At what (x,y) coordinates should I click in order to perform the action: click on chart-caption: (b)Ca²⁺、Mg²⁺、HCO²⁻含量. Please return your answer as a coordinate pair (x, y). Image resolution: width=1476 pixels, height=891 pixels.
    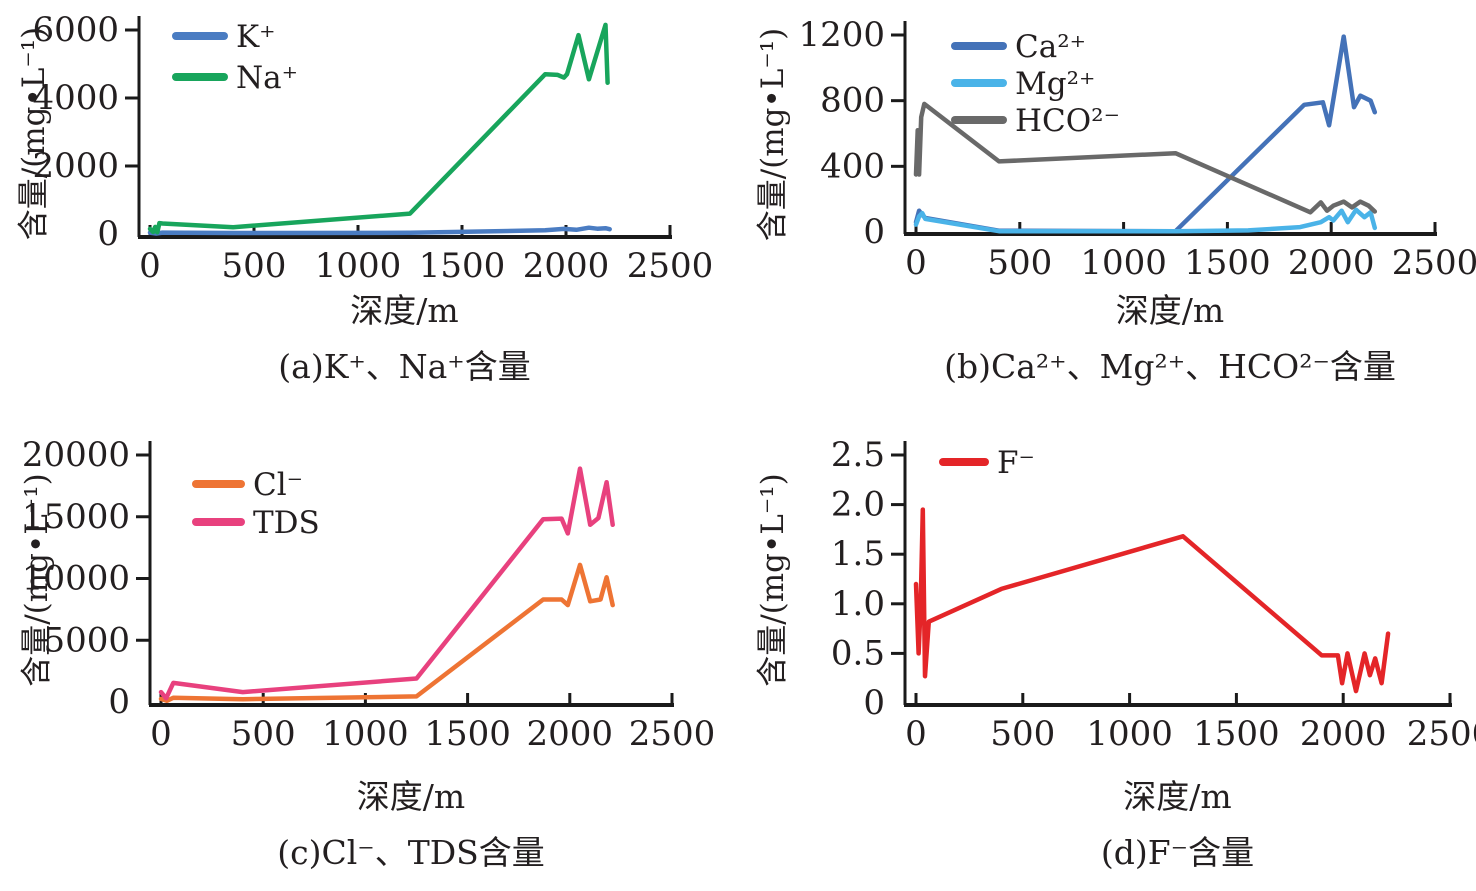
    Looking at the image, I should click on (1170, 366).